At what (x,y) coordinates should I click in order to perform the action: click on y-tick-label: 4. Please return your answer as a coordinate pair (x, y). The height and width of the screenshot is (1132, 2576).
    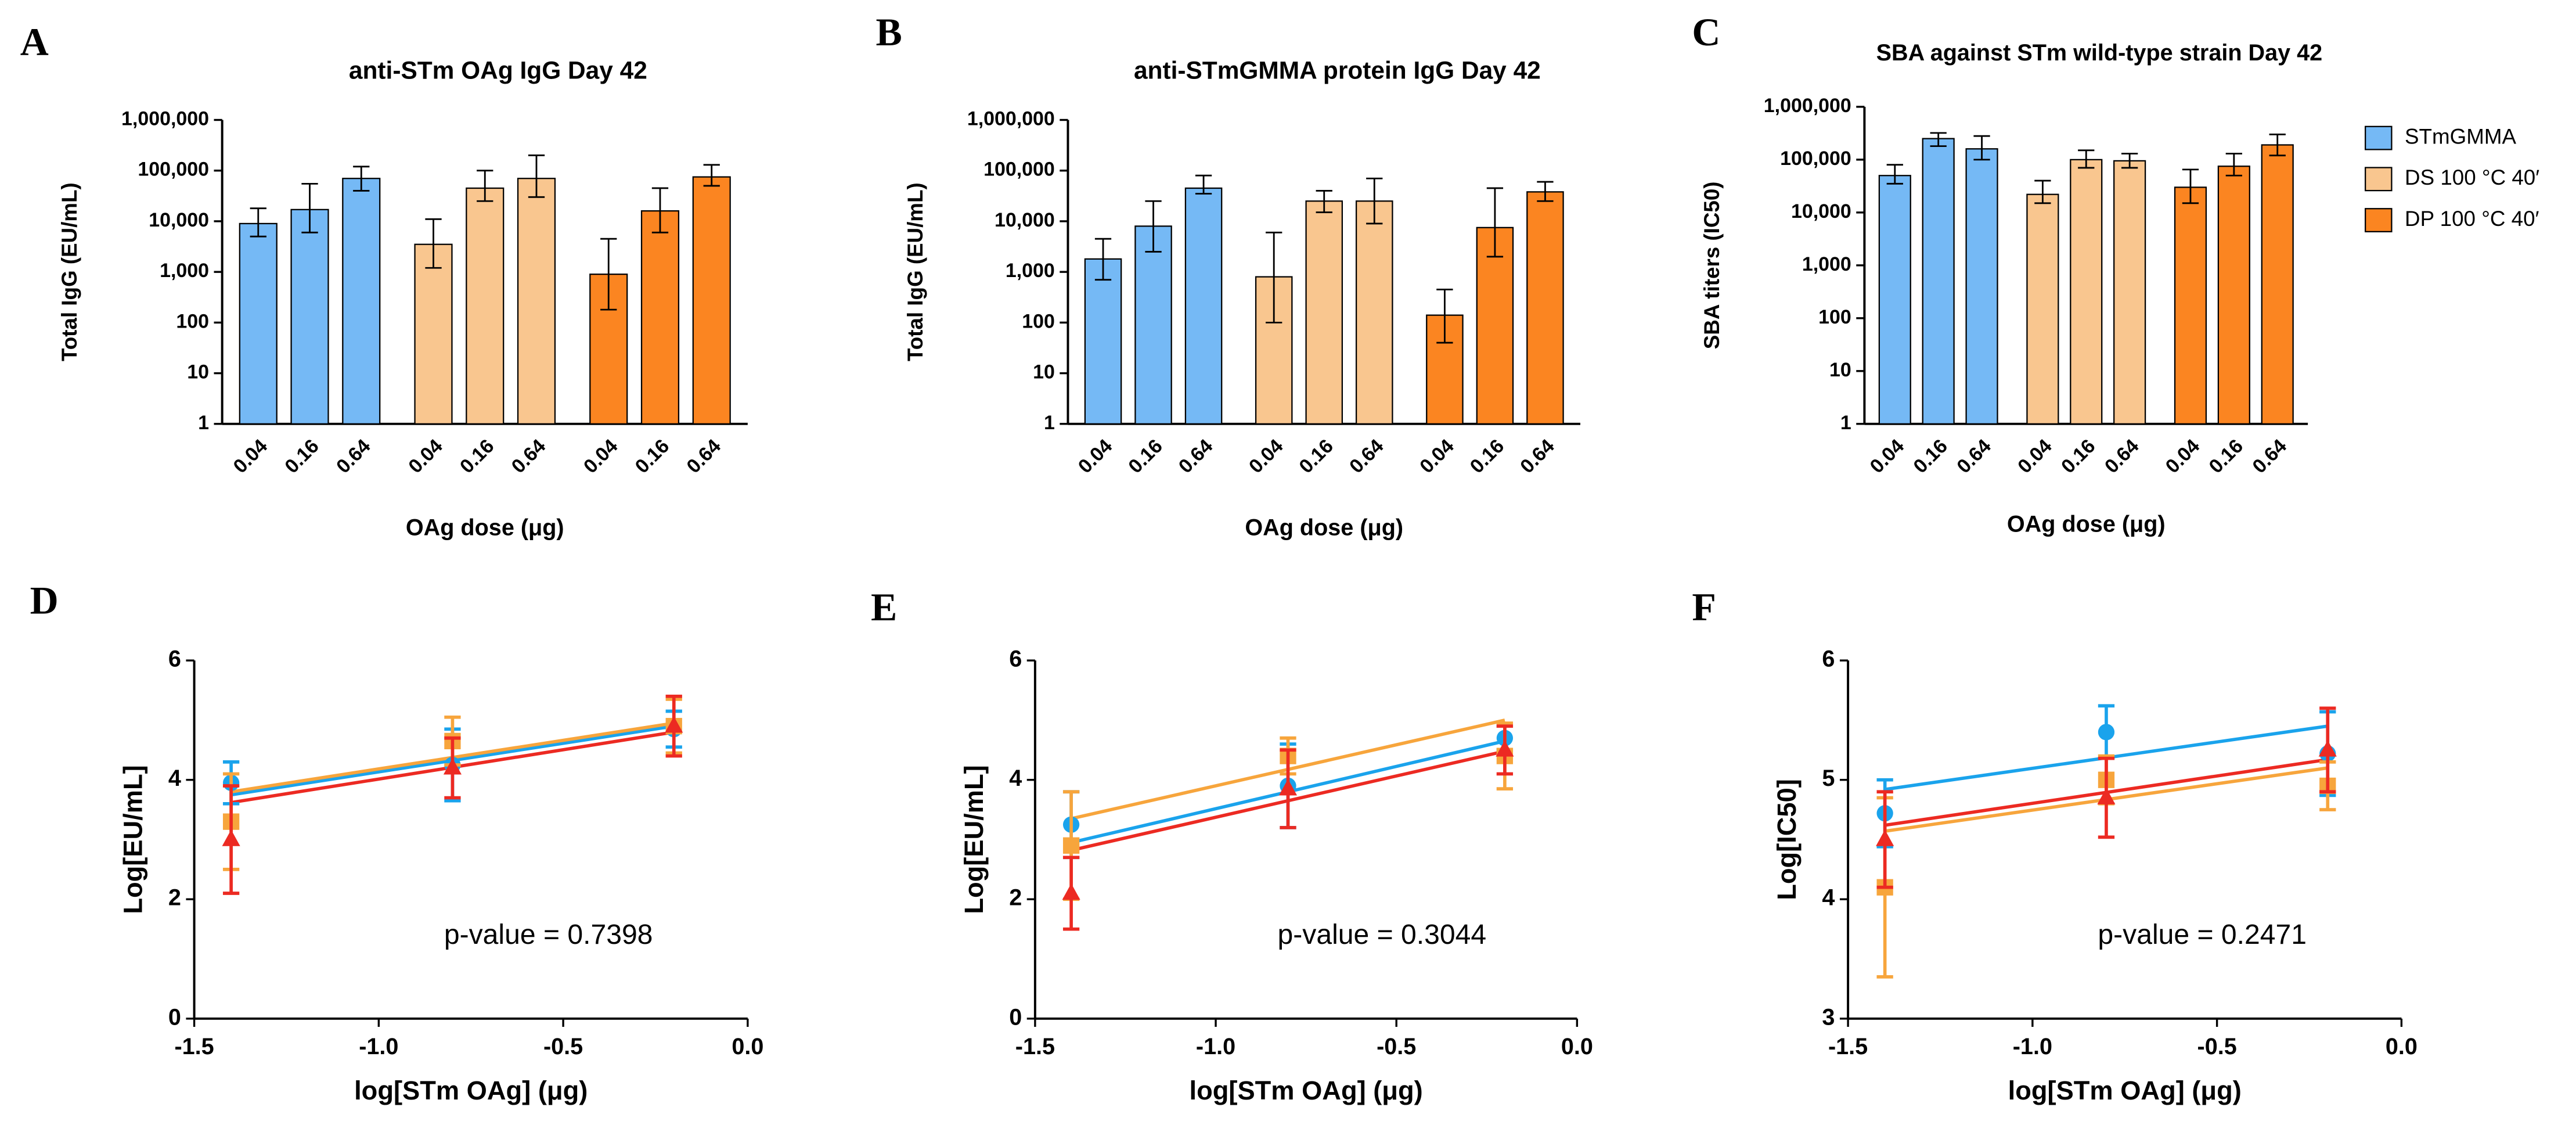
    Looking at the image, I should click on (174, 778).